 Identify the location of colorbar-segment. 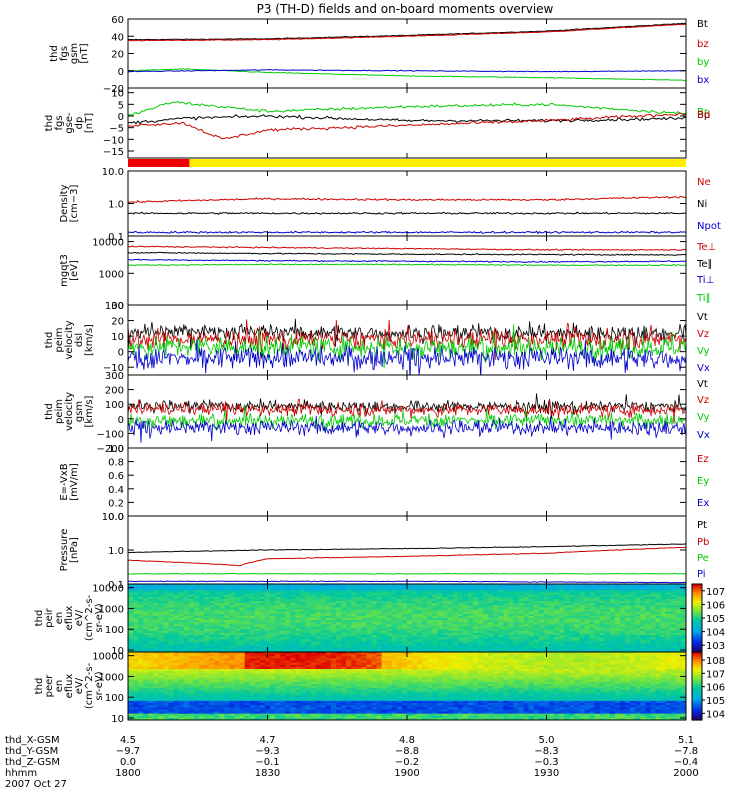
(697, 632).